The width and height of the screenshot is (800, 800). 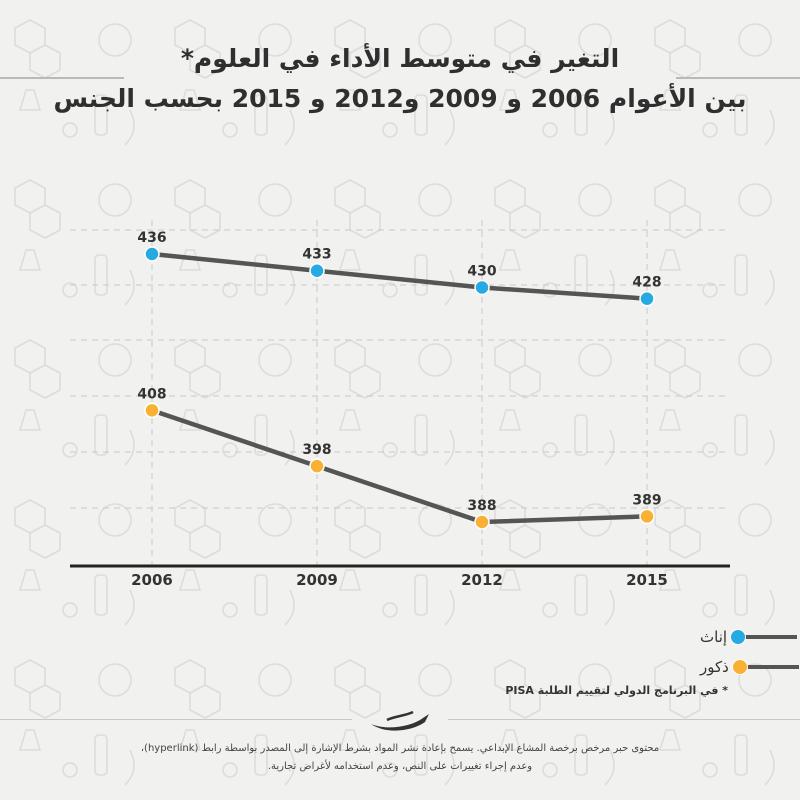 What do you see at coordinates (176, 719) in the screenshot?
I see `footer-divider-left` at bounding box center [176, 719].